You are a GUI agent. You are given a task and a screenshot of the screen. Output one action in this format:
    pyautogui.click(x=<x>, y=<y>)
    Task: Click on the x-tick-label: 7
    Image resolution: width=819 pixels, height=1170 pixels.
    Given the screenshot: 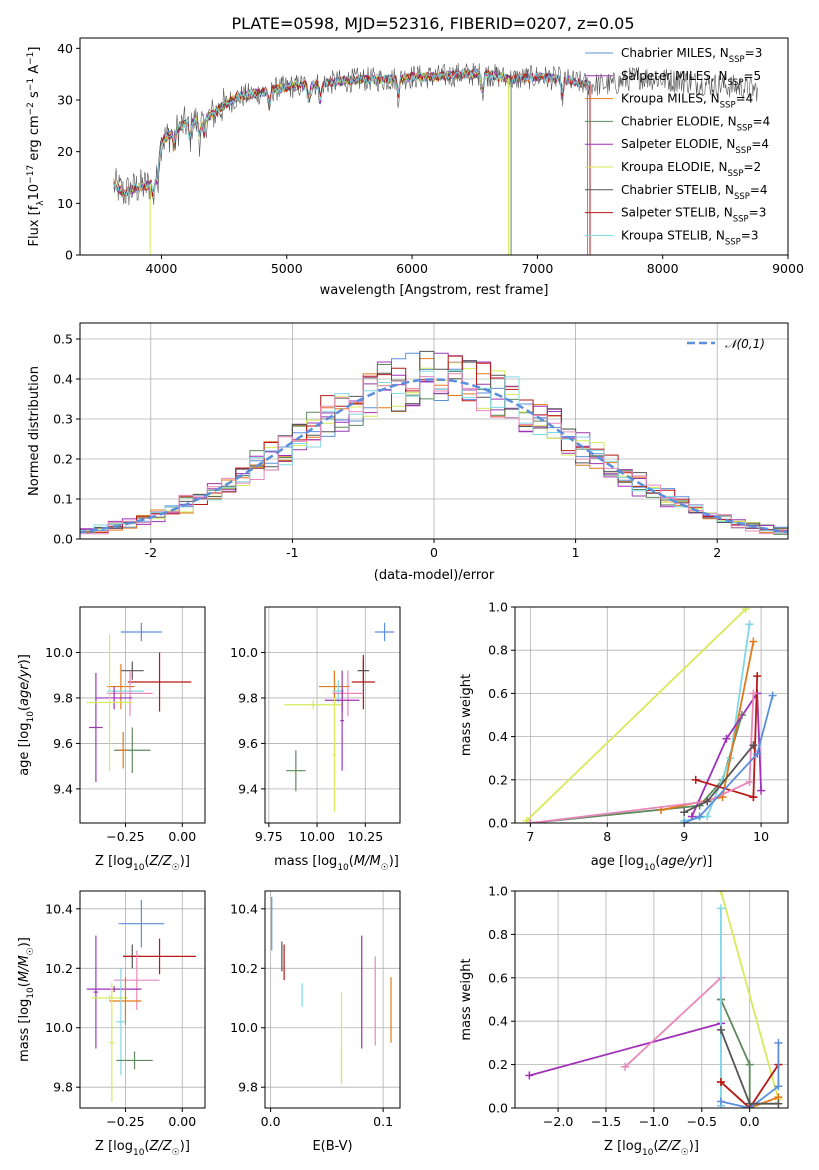 What is the action you would take?
    pyautogui.click(x=530, y=836)
    